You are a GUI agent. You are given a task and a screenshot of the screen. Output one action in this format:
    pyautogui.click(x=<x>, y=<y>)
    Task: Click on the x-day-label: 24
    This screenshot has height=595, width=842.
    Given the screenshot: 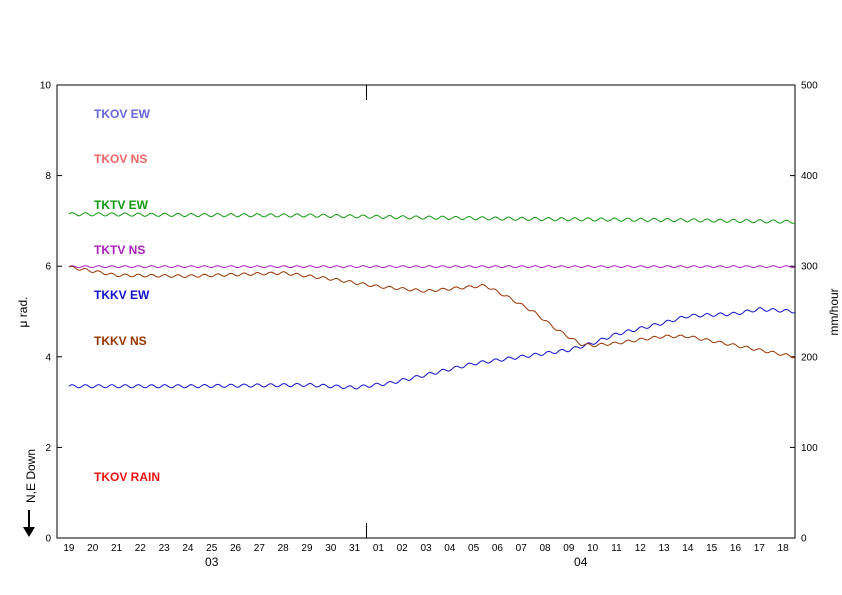 What is the action you would take?
    pyautogui.click(x=188, y=548)
    